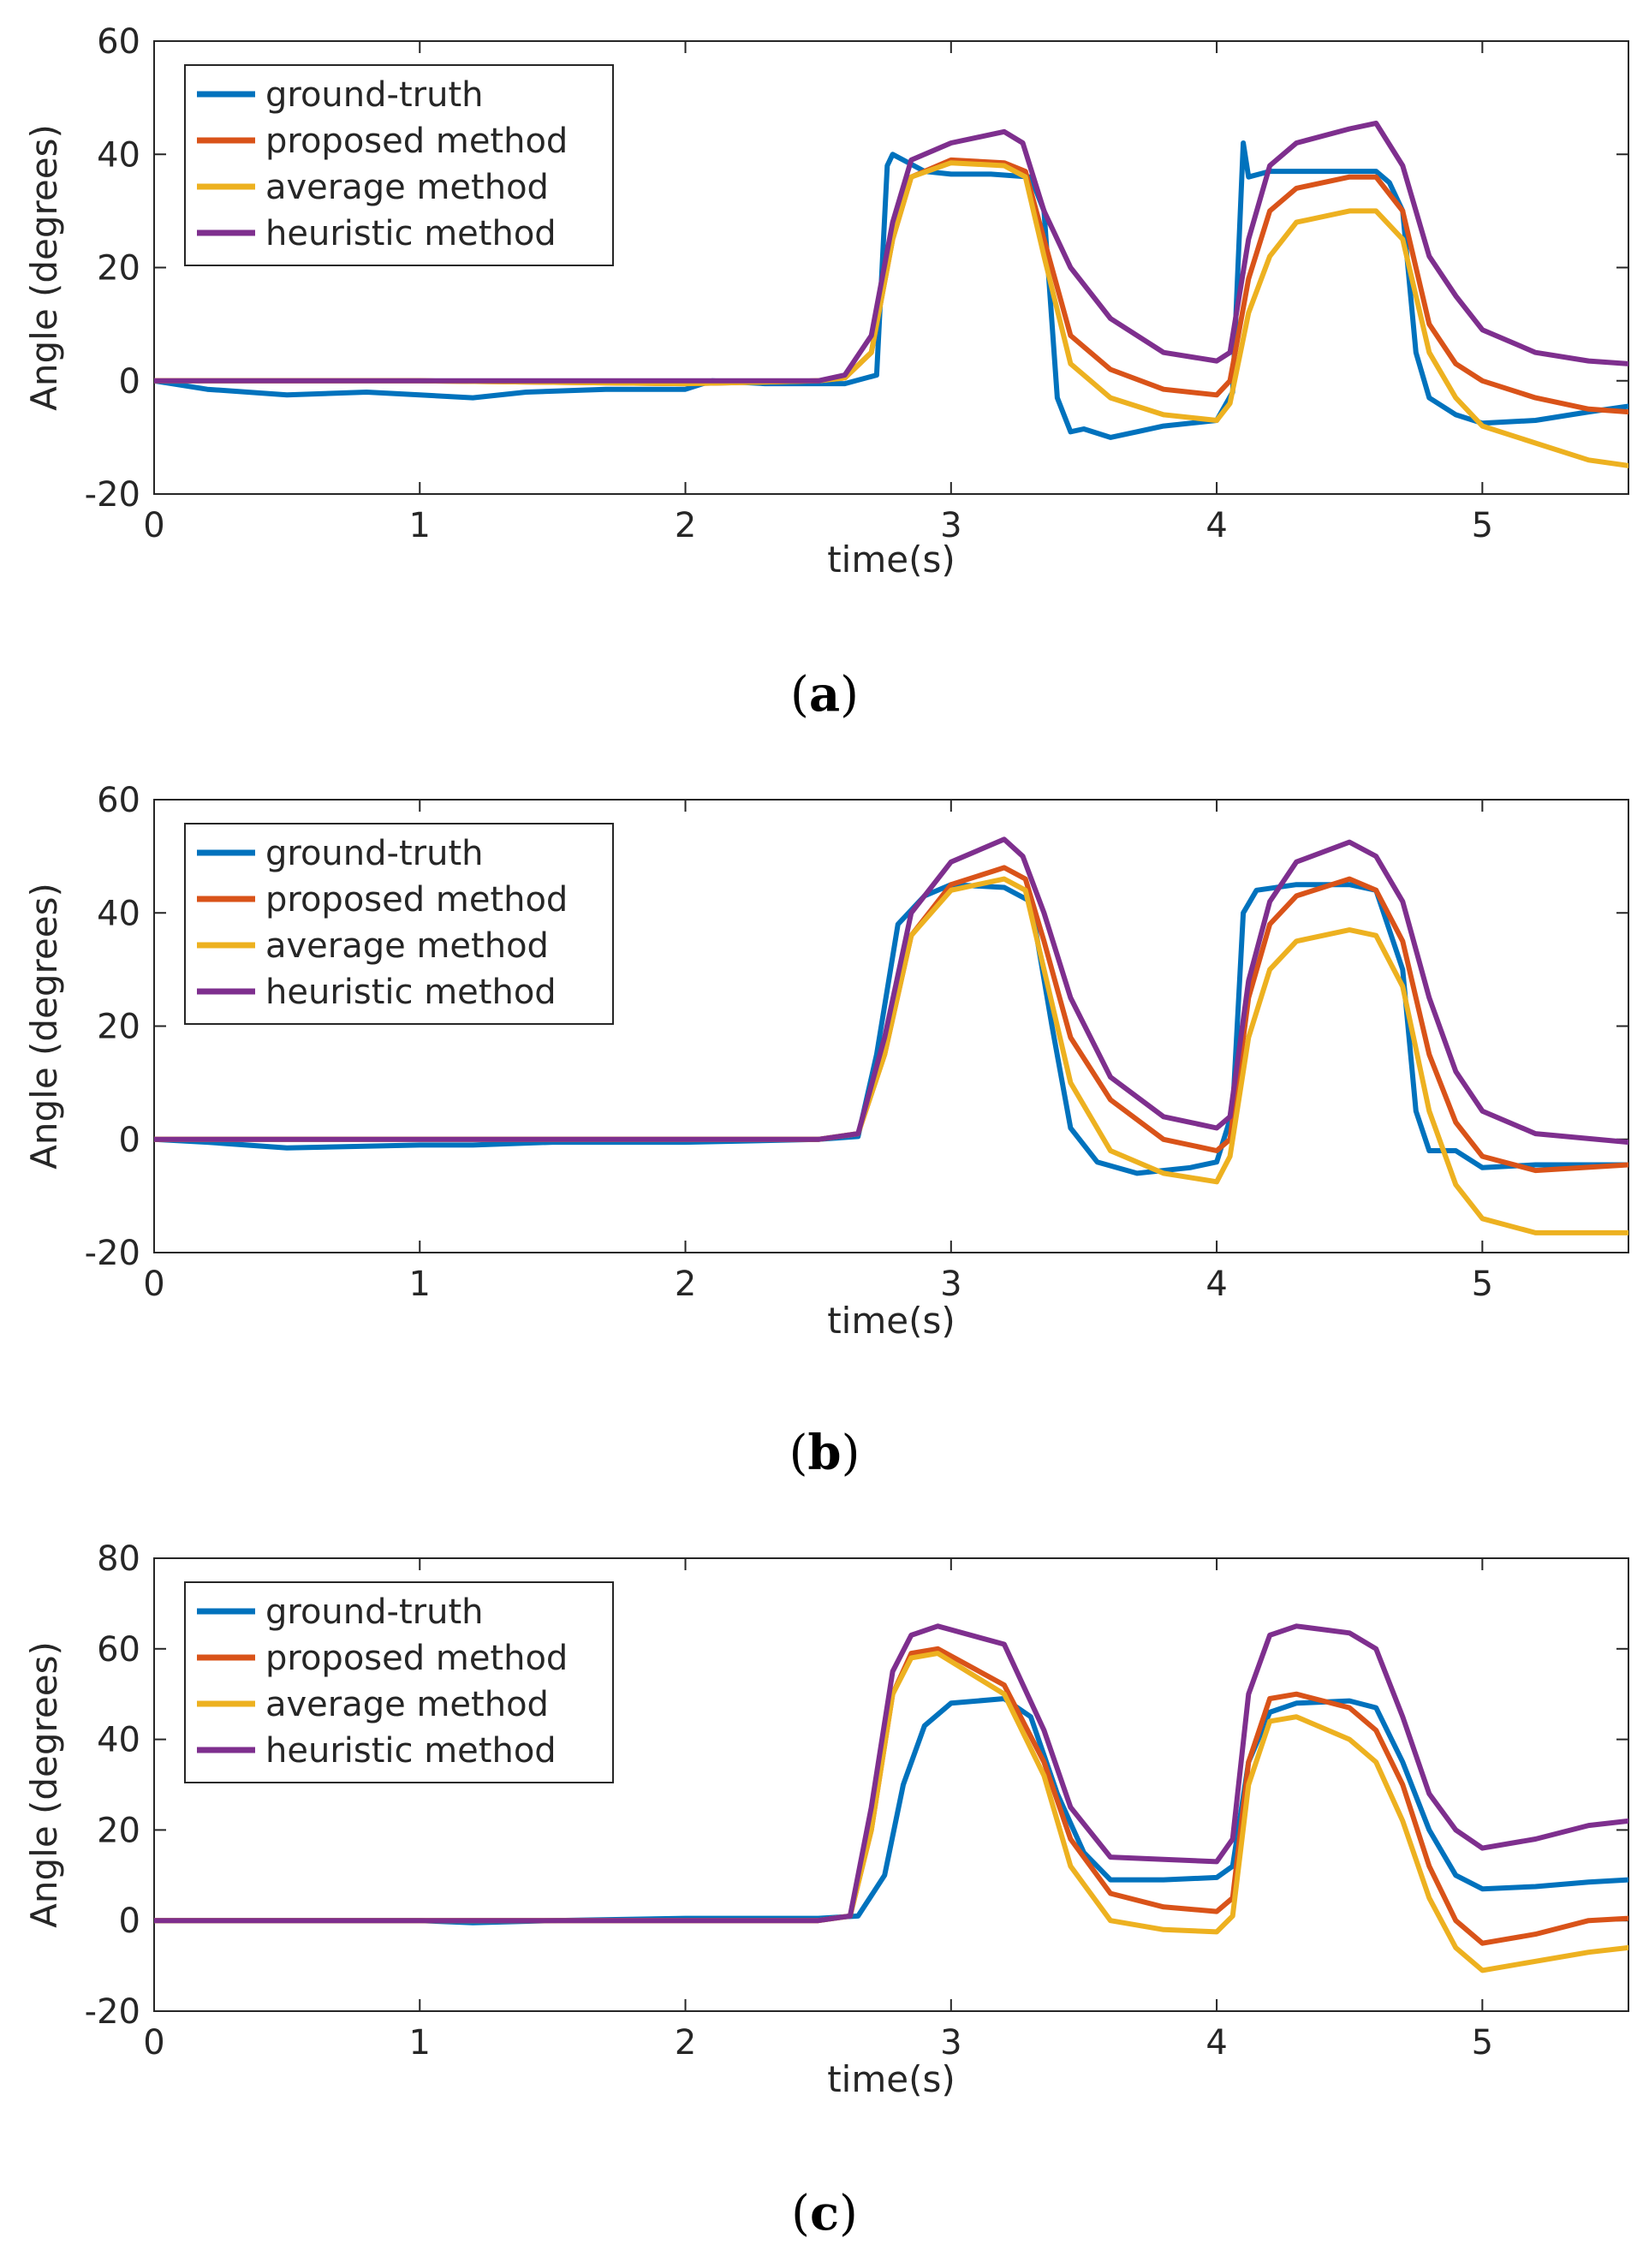 The width and height of the screenshot is (1649, 2268). Describe the element at coordinates (891, 1029) in the screenshot. I see `series-line-ground-truth` at that location.